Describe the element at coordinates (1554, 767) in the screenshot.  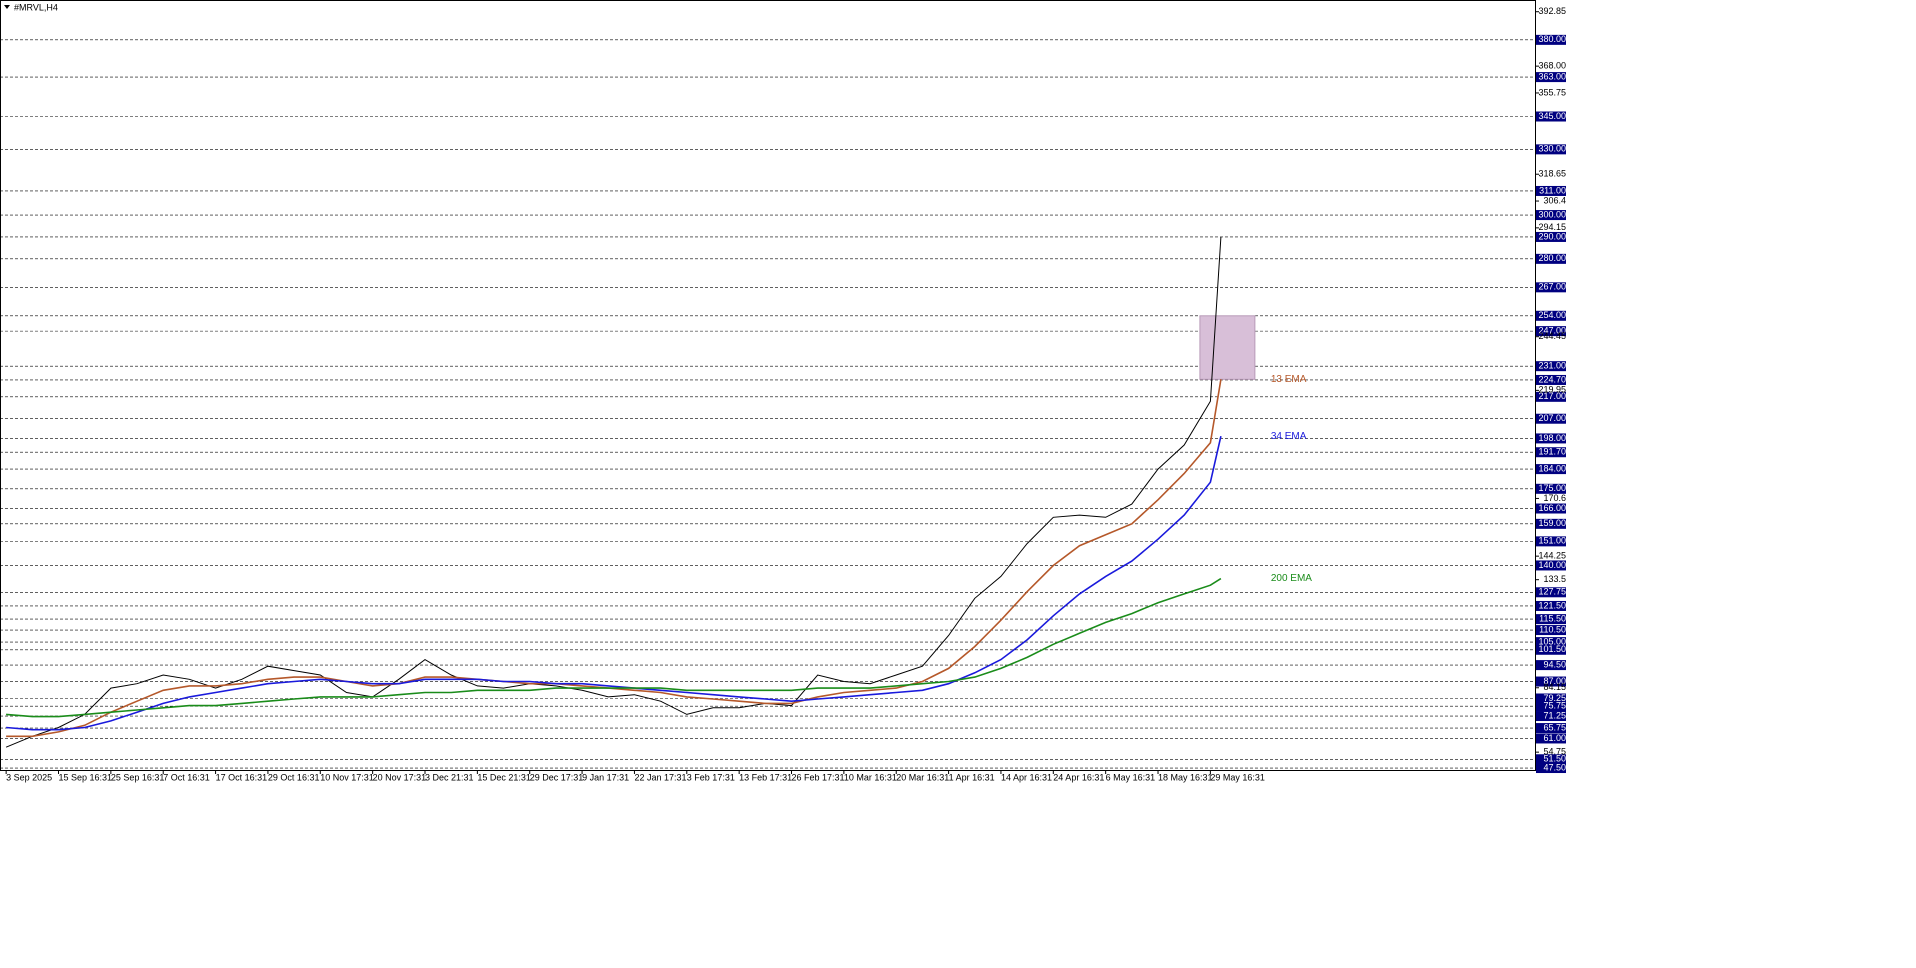
I see `level-label: 47.50` at that location.